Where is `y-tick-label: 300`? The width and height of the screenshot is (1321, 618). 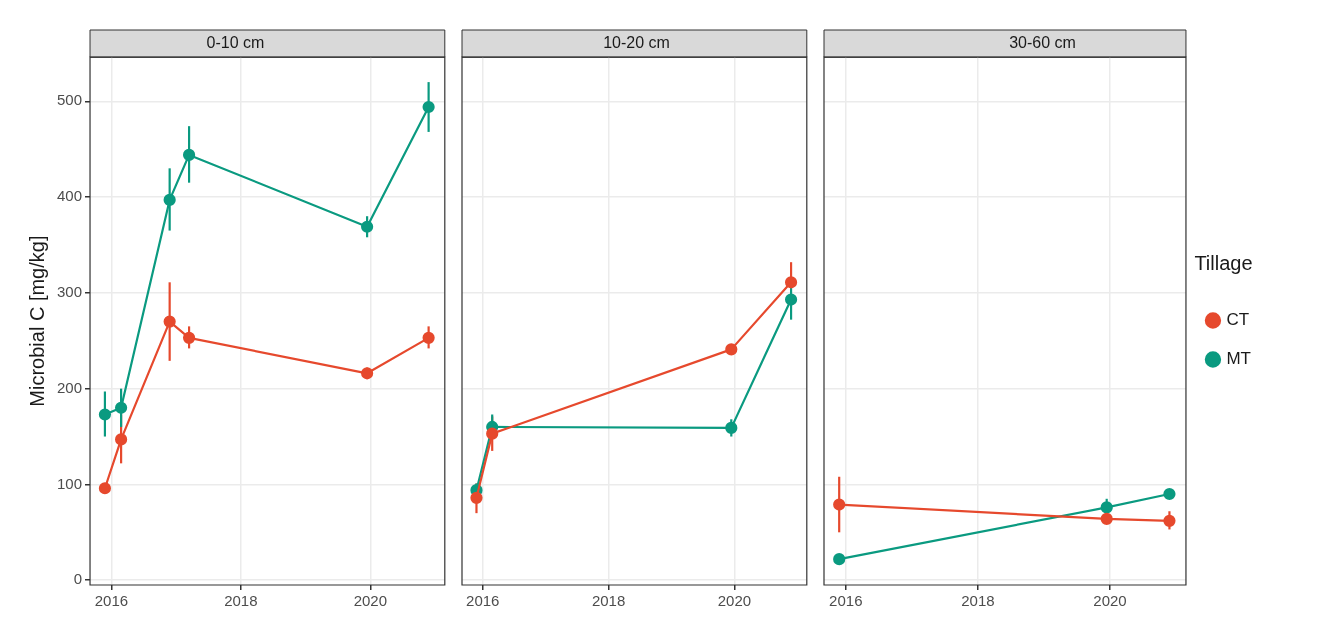 y-tick-label: 300 is located at coordinates (70, 291).